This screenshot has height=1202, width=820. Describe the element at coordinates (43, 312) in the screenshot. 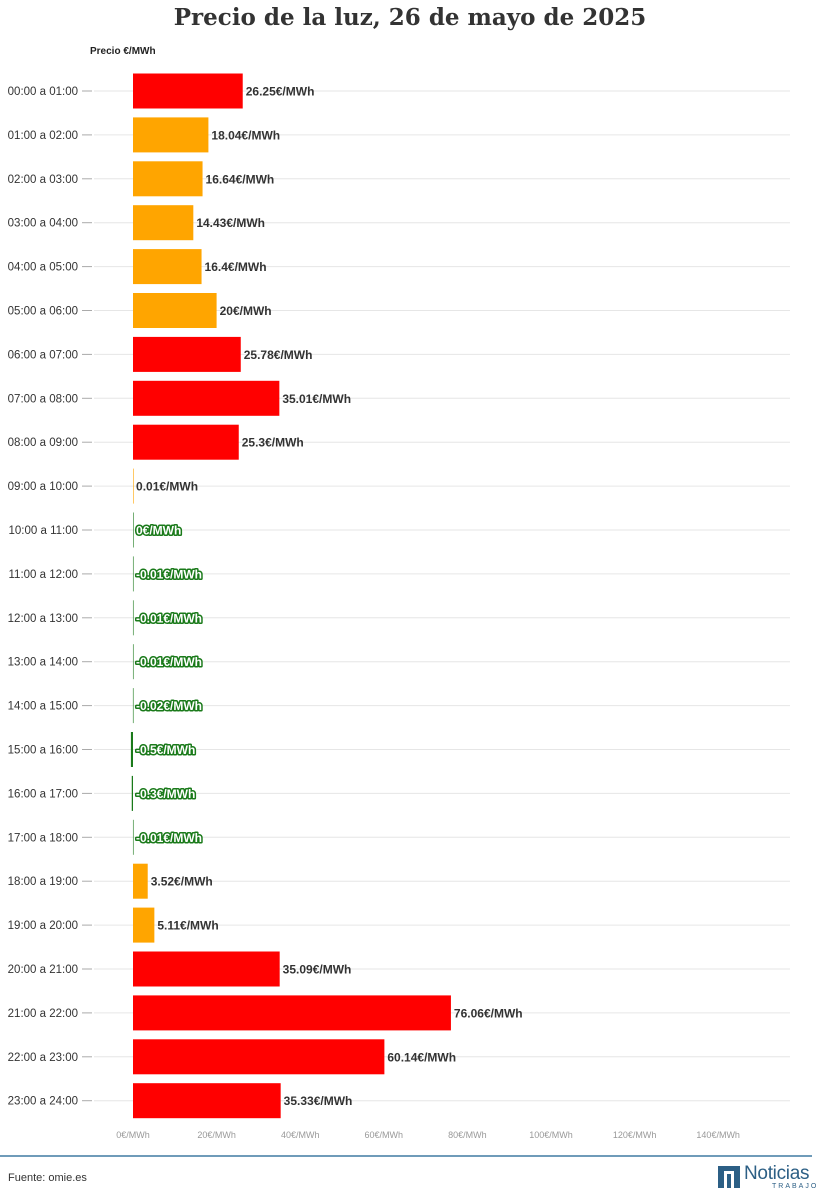

I see `category-label: 05:00 a 06:00` at that location.